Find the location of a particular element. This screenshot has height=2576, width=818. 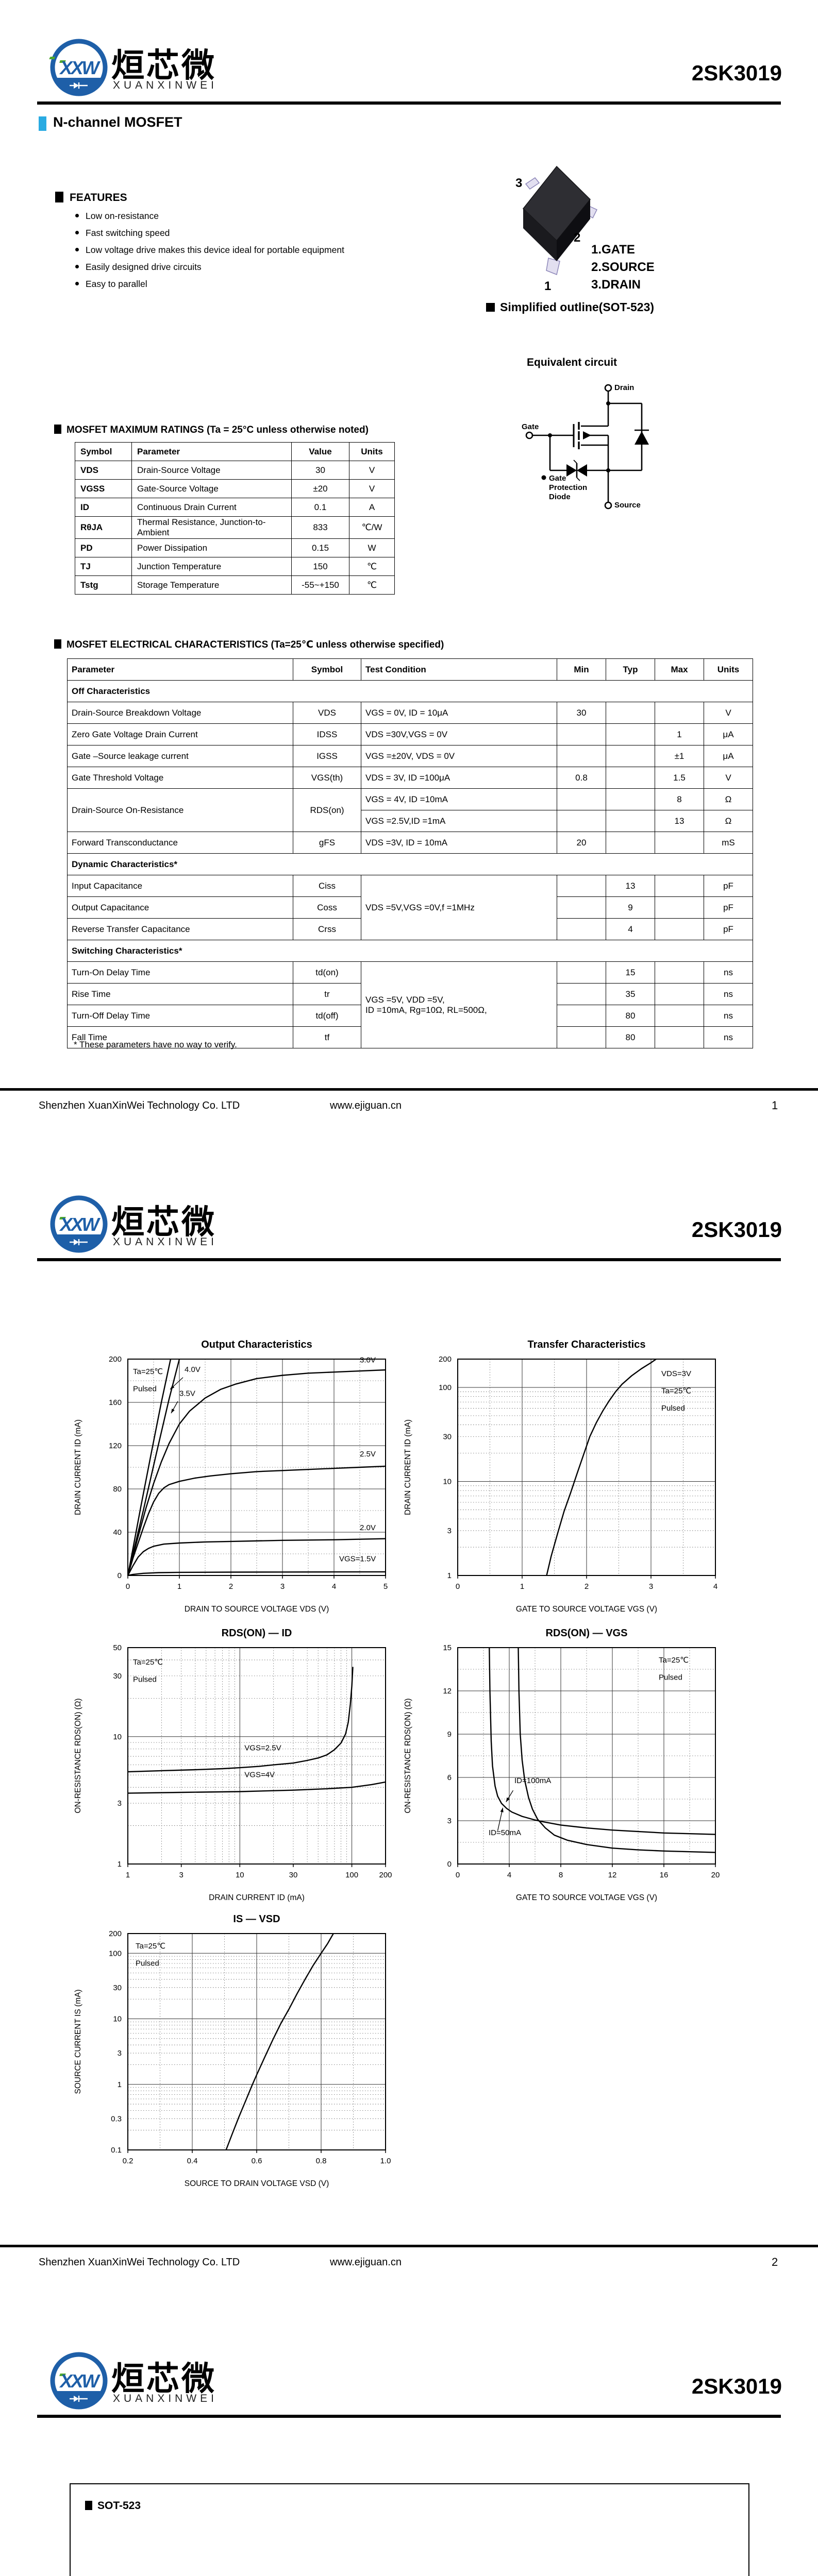

pin-legend-source: 2.SOURCE is located at coordinates (623, 267).